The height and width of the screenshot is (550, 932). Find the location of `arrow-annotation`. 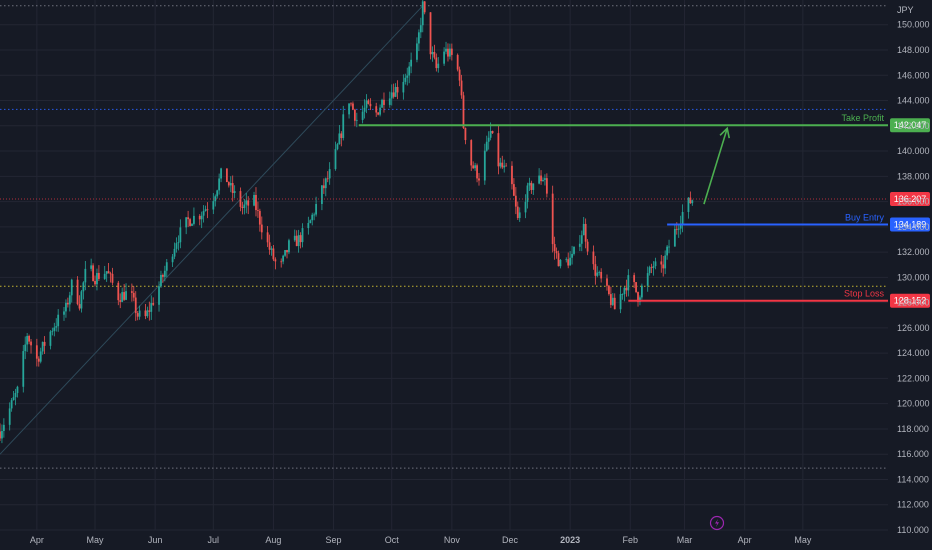

arrow-annotation is located at coordinates (717, 165).